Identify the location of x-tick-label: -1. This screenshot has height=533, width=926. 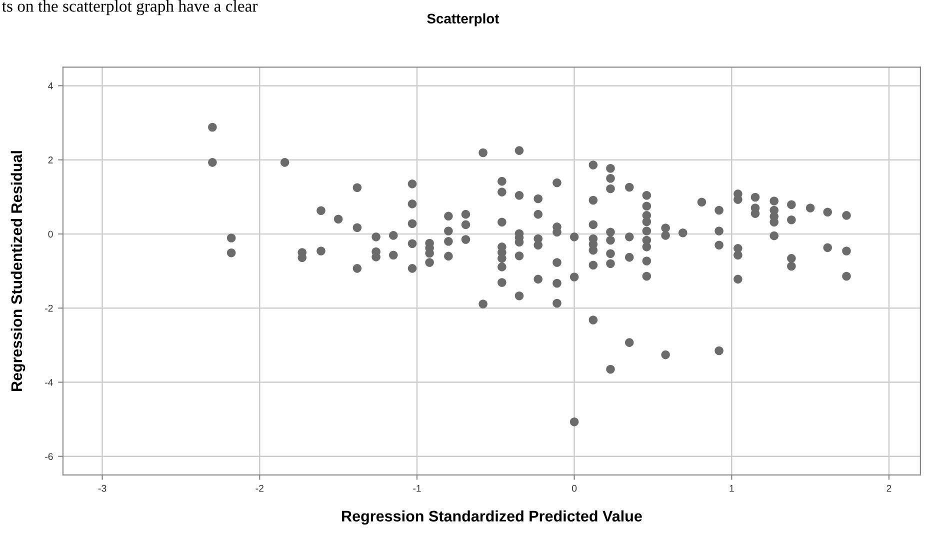
(417, 488).